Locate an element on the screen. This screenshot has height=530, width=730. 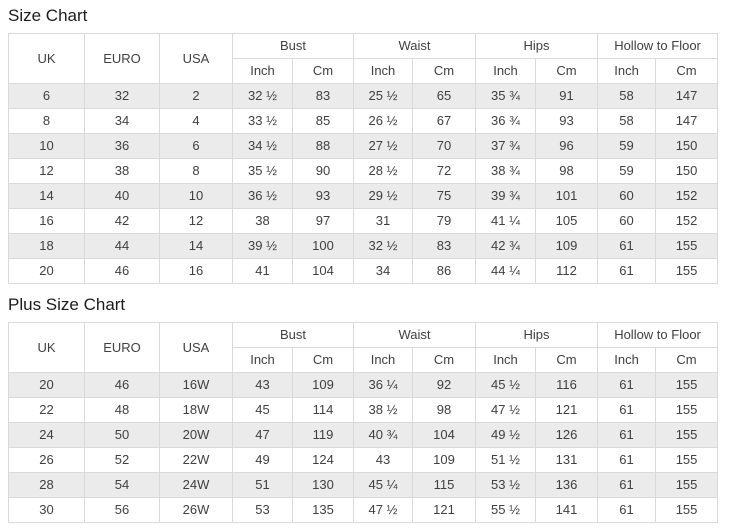
table-cell: 42 is located at coordinates (122, 221).